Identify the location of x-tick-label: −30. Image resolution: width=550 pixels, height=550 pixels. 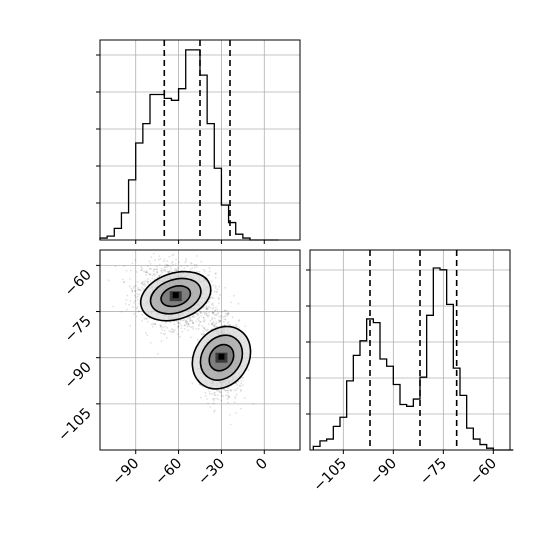
(211, 472).